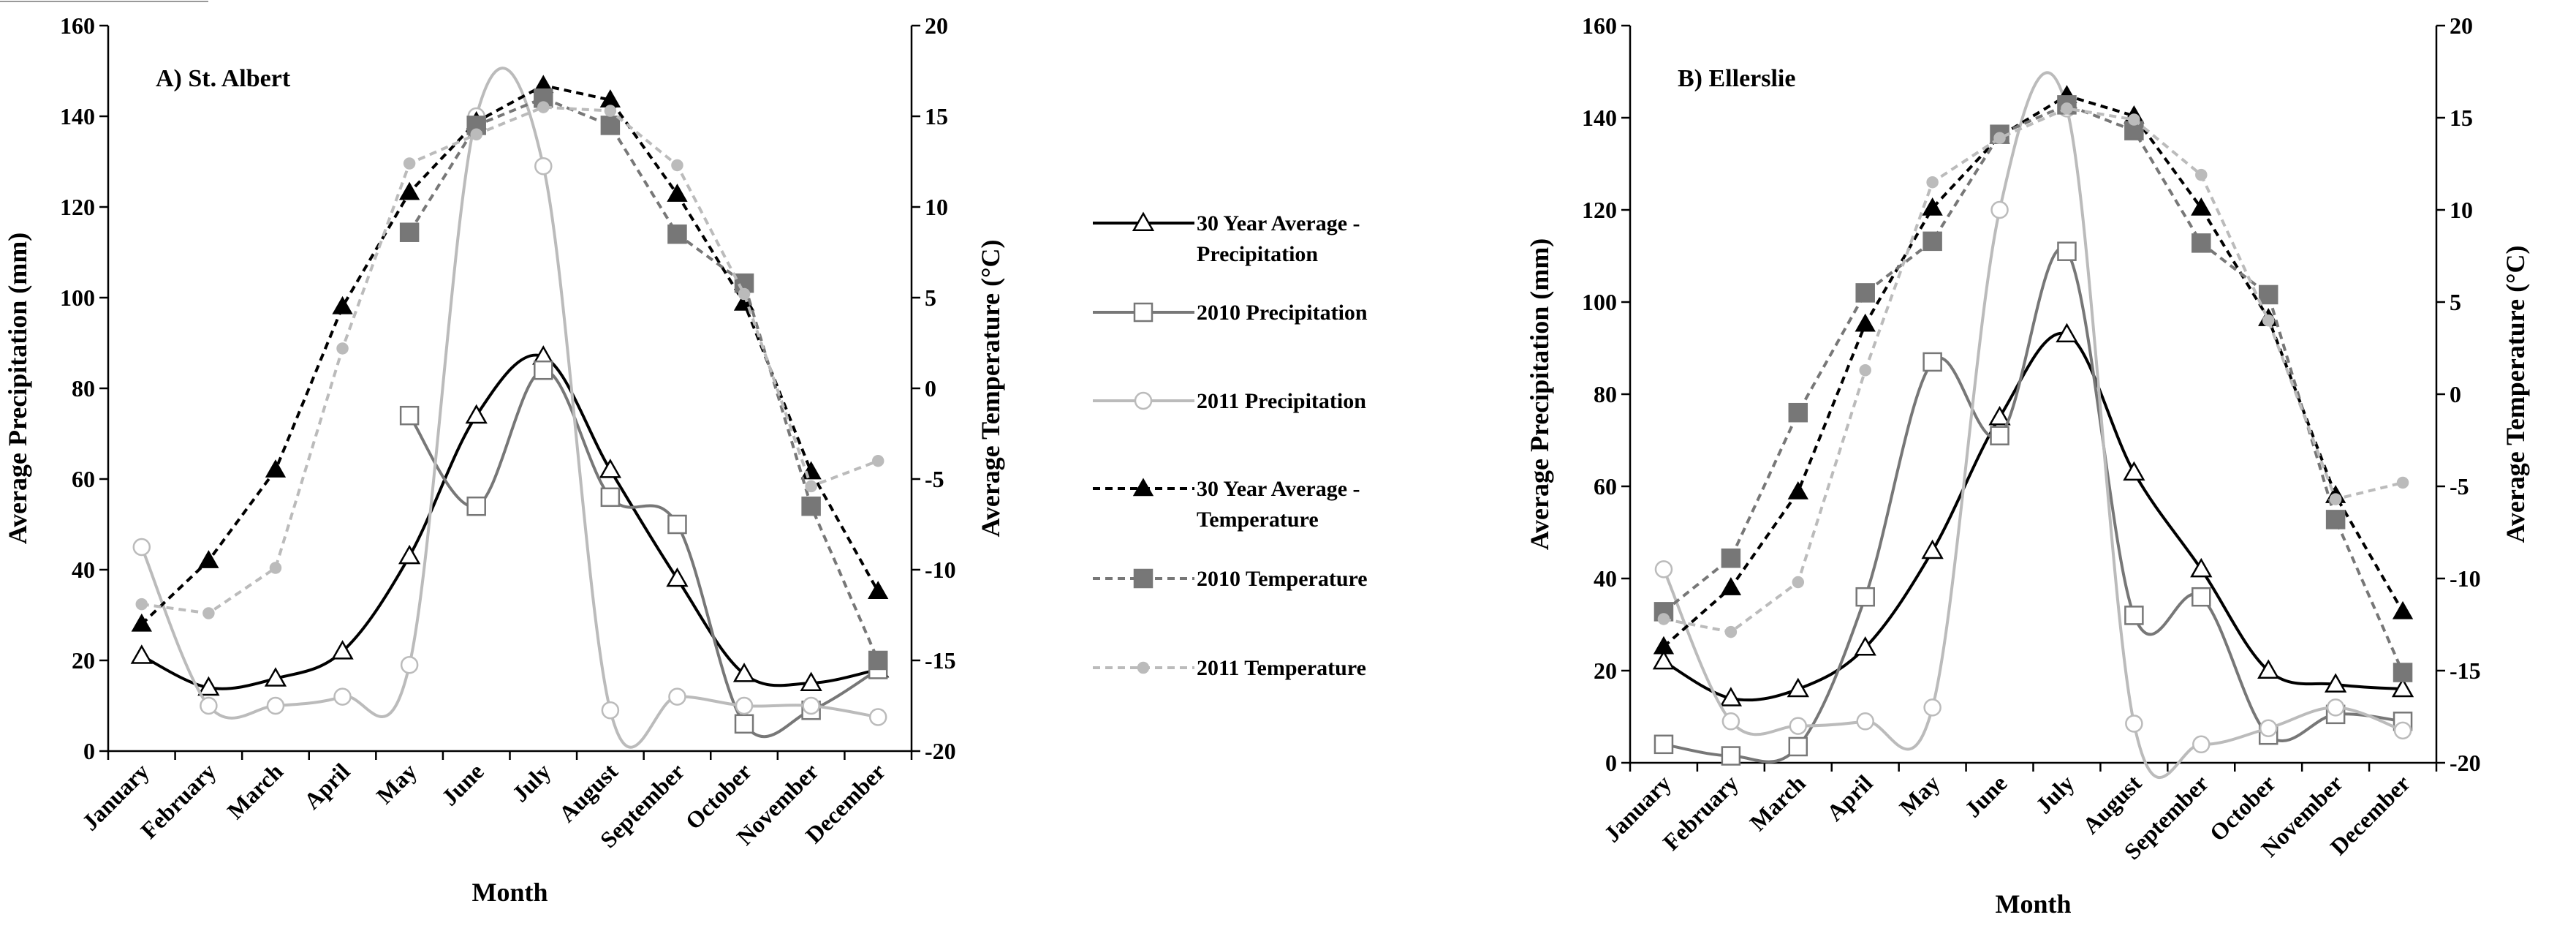 Image resolution: width=2576 pixels, height=931 pixels. Describe the element at coordinates (1143, 400) in the screenshot. I see `legend-marker-p2011` at that location.